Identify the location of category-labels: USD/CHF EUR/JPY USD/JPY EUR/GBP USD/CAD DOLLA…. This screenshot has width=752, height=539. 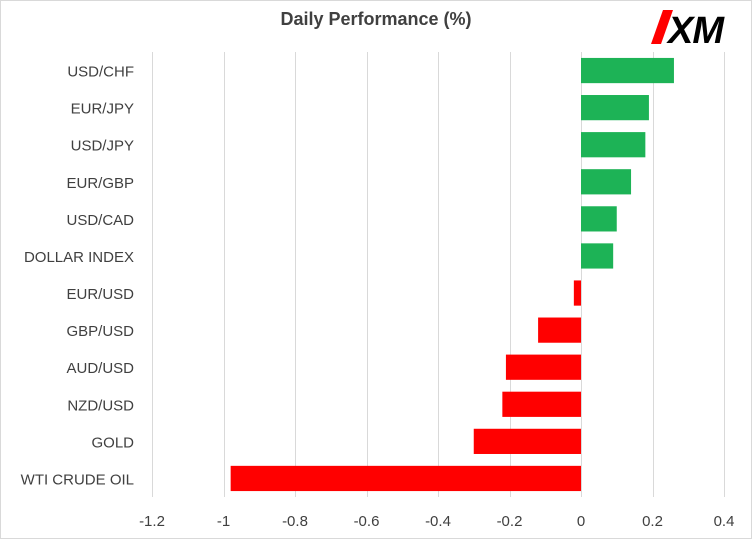
(78, 276).